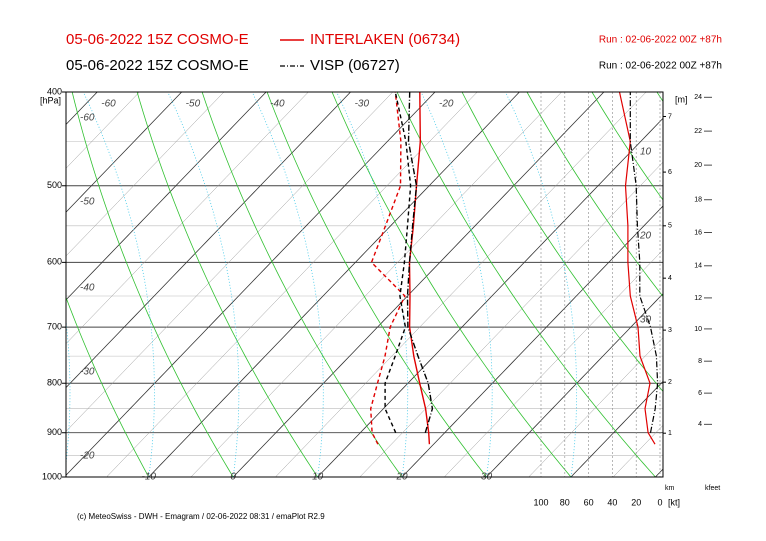  I want to click on isotherm-label: -60, so click(108, 104).